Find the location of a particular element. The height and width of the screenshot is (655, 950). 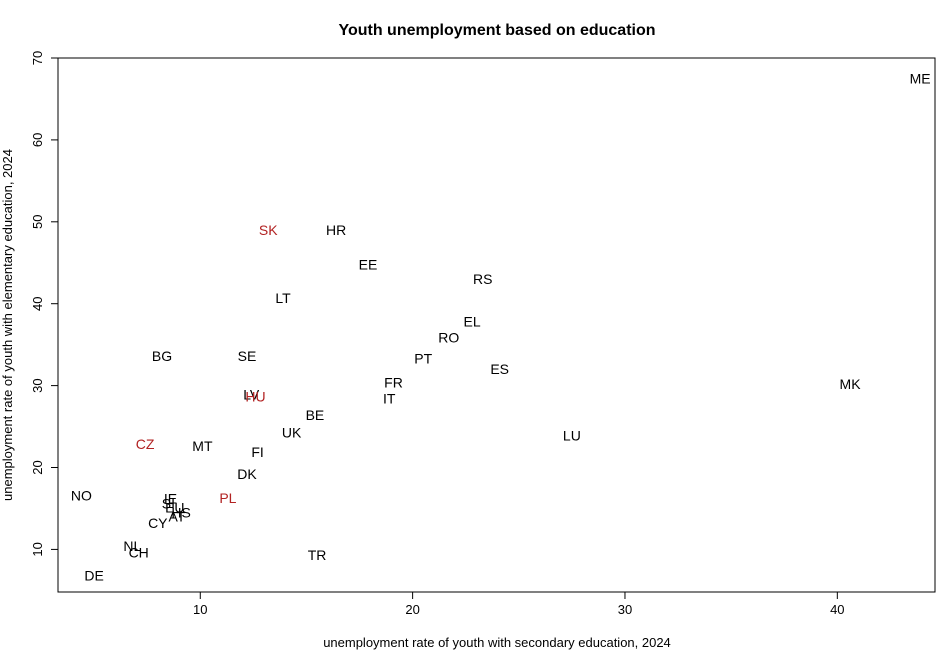

point-ch: CH is located at coordinates (139, 553).